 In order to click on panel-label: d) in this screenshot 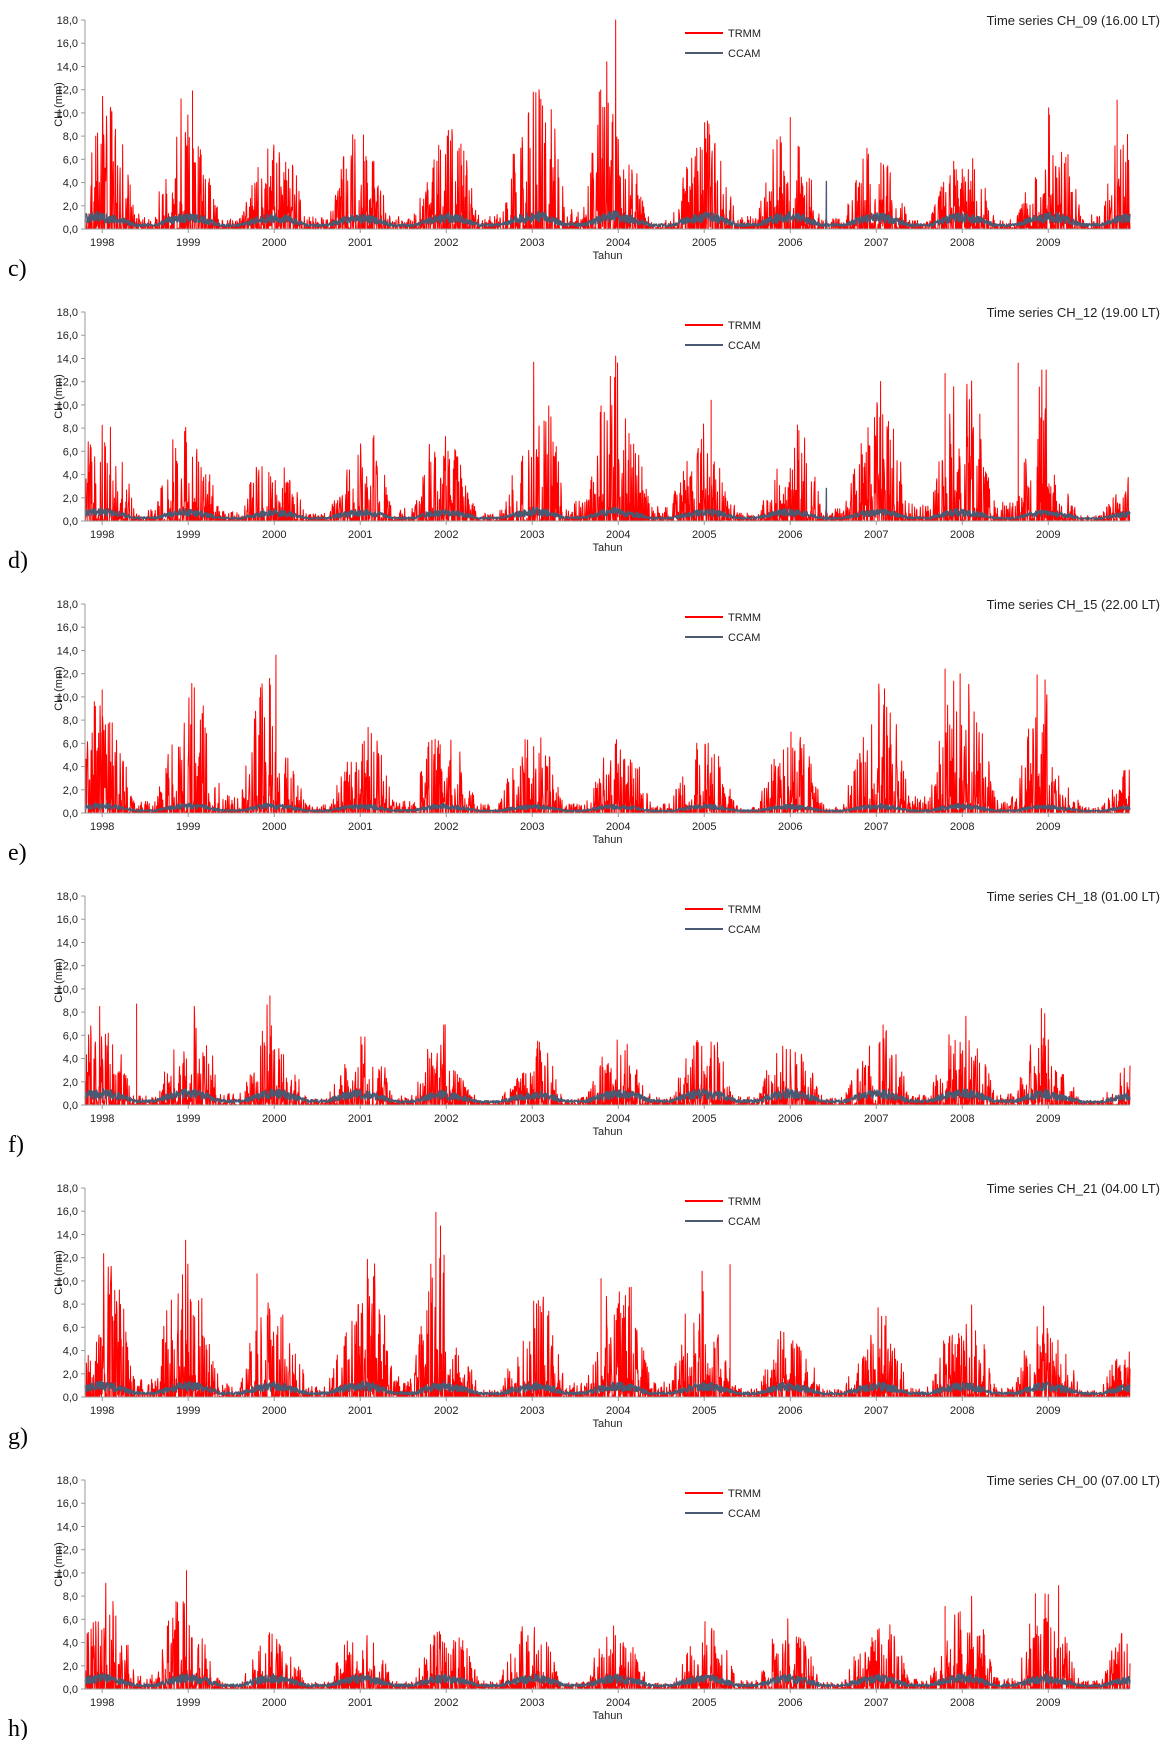, I will do `click(18, 561)`.